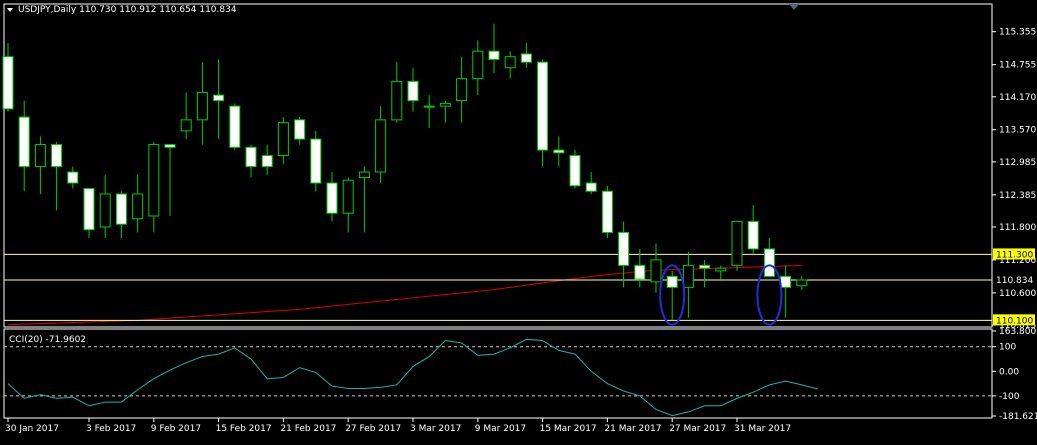 This screenshot has width=1037, height=445. Describe the element at coordinates (1017, 98) in the screenshot. I see `price-tick-label: 114.170` at that location.